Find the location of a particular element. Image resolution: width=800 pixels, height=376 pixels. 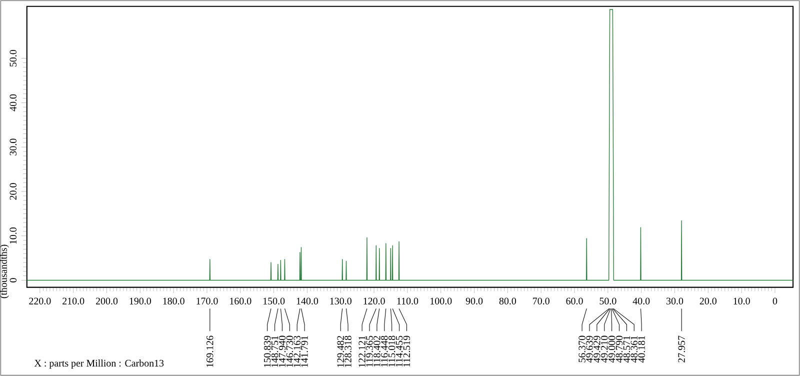

x-tick-label: 40.0 is located at coordinates (641, 301).